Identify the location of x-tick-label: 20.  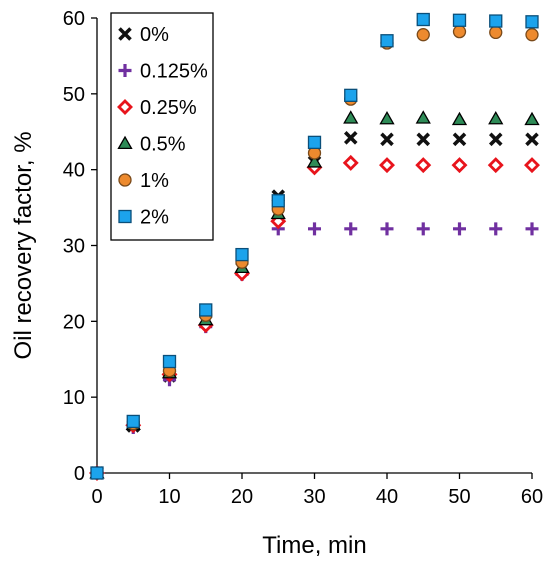
(242, 497).